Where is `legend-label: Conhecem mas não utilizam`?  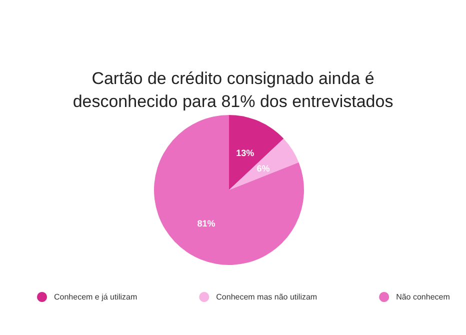
legend-label: Conhecem mas não utilizam is located at coordinates (267, 297).